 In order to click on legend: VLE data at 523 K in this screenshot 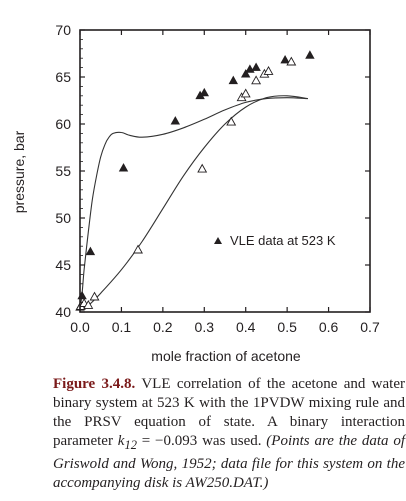, I will do `click(275, 240)`.